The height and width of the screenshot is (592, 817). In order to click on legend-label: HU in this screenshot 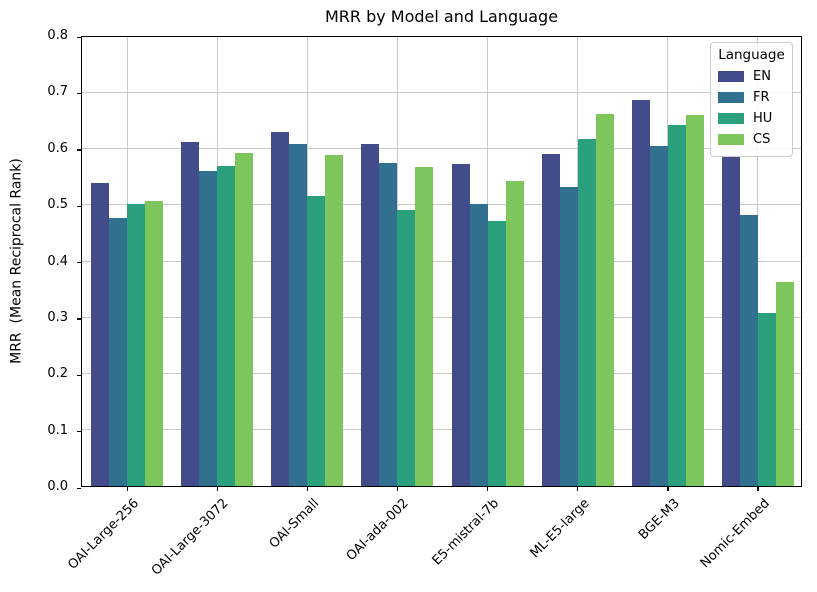, I will do `click(763, 118)`.